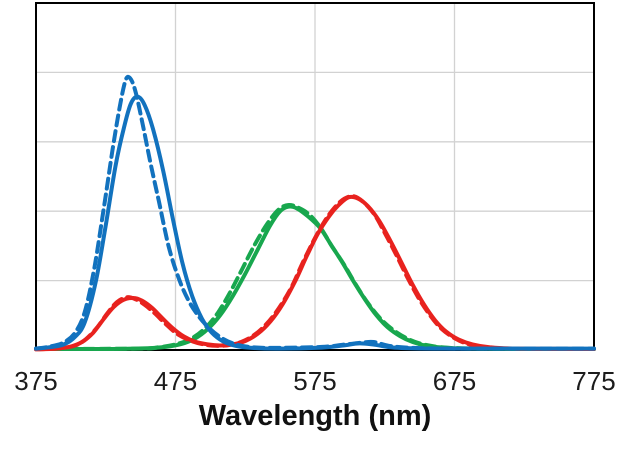 This screenshot has width=630, height=455. What do you see at coordinates (315, 416) in the screenshot?
I see `x-axis-title: Wavelength (nm)` at bounding box center [315, 416].